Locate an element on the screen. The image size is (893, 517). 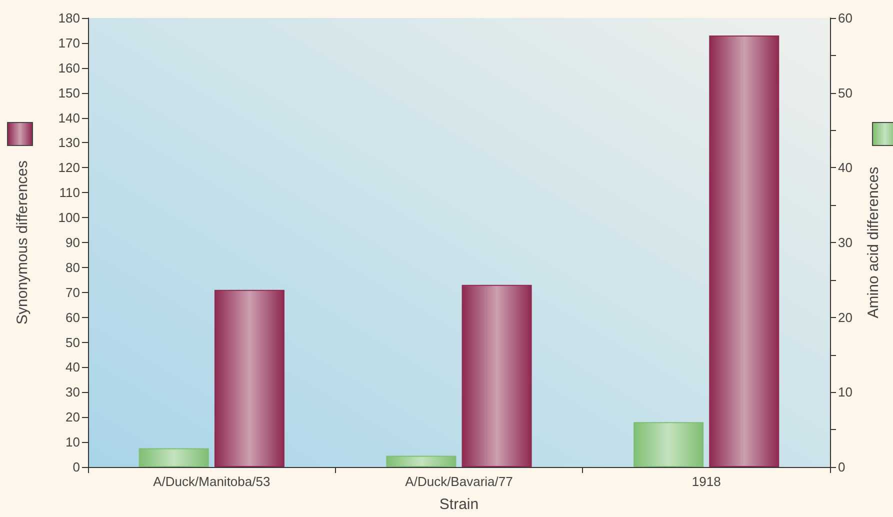
y2-tick-label: 60 is located at coordinates (845, 18).